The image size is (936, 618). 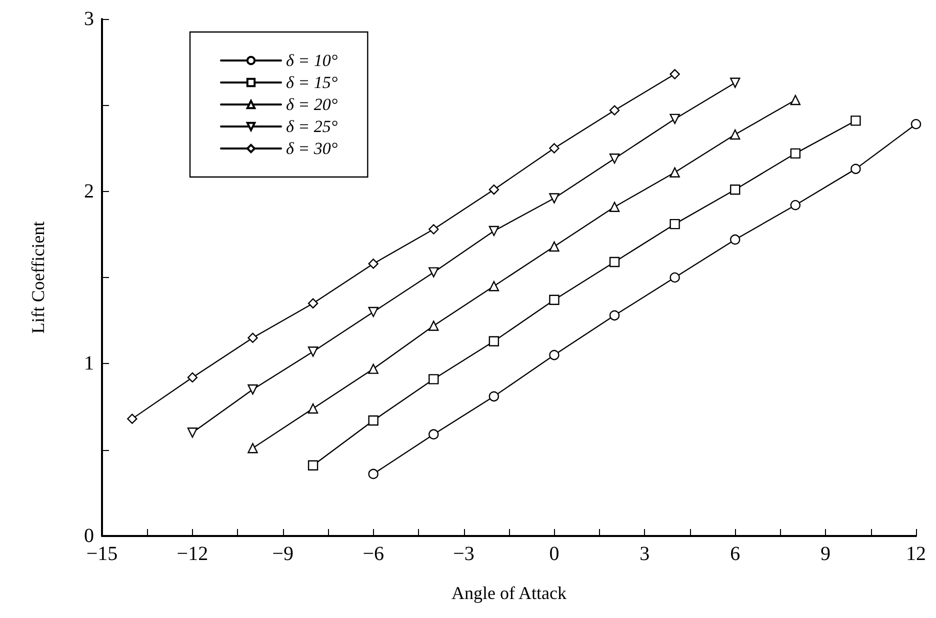 I want to click on x-tick-label: 9, so click(x=825, y=554).